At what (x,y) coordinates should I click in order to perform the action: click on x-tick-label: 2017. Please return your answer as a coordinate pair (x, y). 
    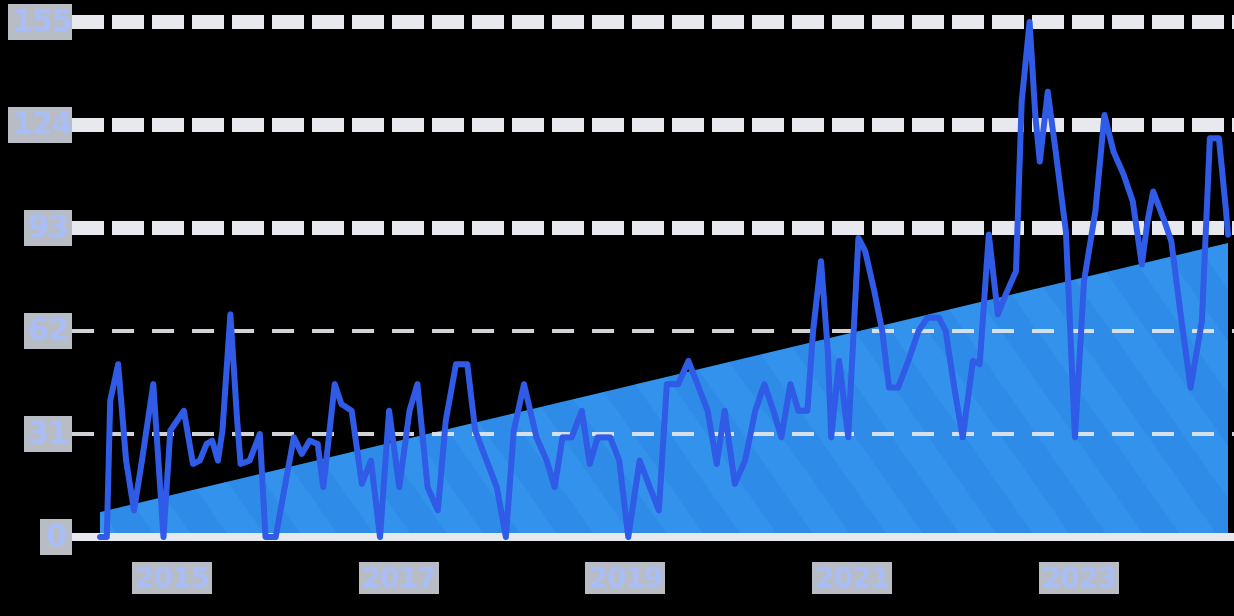
    Looking at the image, I should click on (398, 578).